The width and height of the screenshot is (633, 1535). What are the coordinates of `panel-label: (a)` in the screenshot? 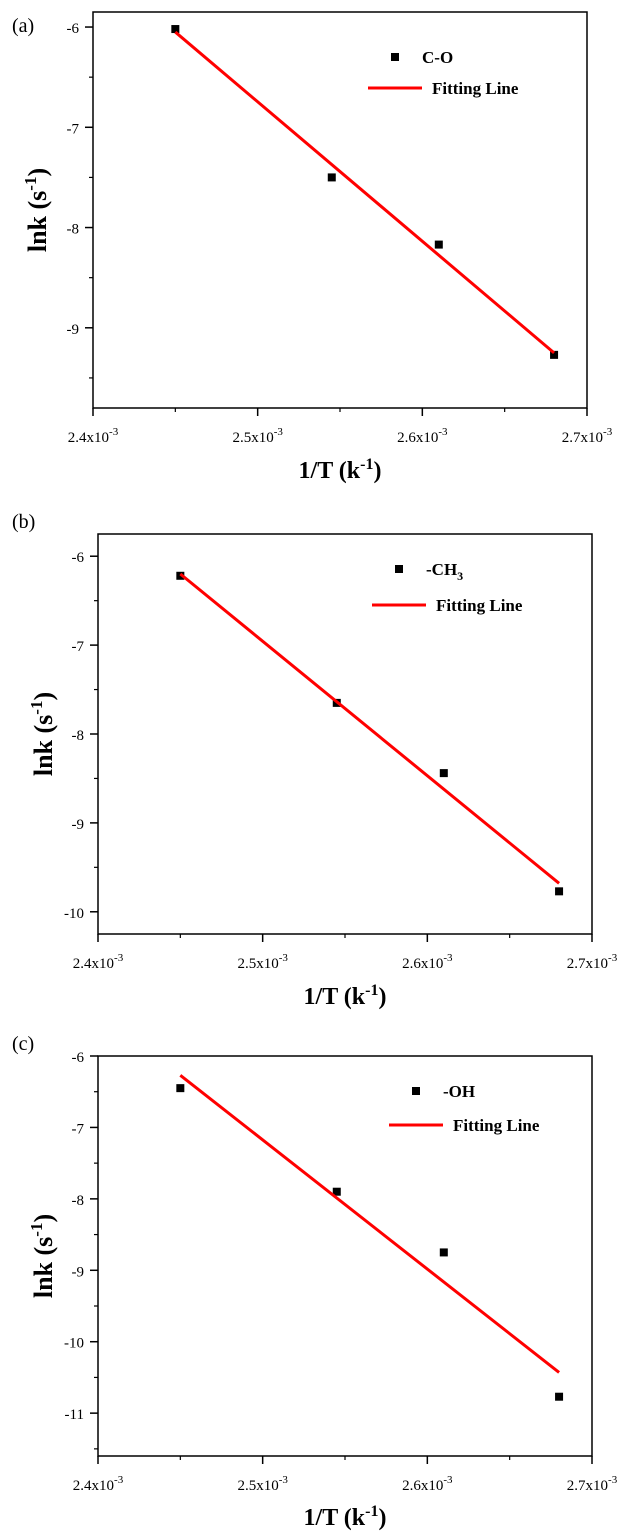 It's located at (23, 26).